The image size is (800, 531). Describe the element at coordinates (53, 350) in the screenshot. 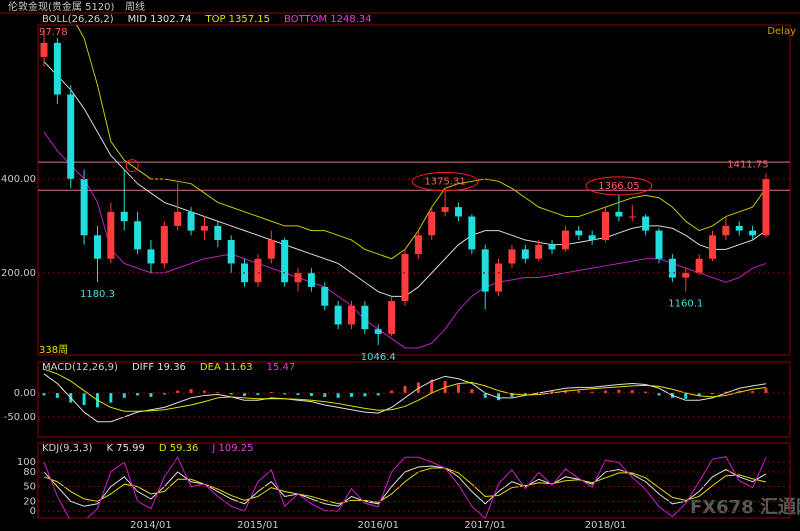

I see `bar-count: 338周` at that location.